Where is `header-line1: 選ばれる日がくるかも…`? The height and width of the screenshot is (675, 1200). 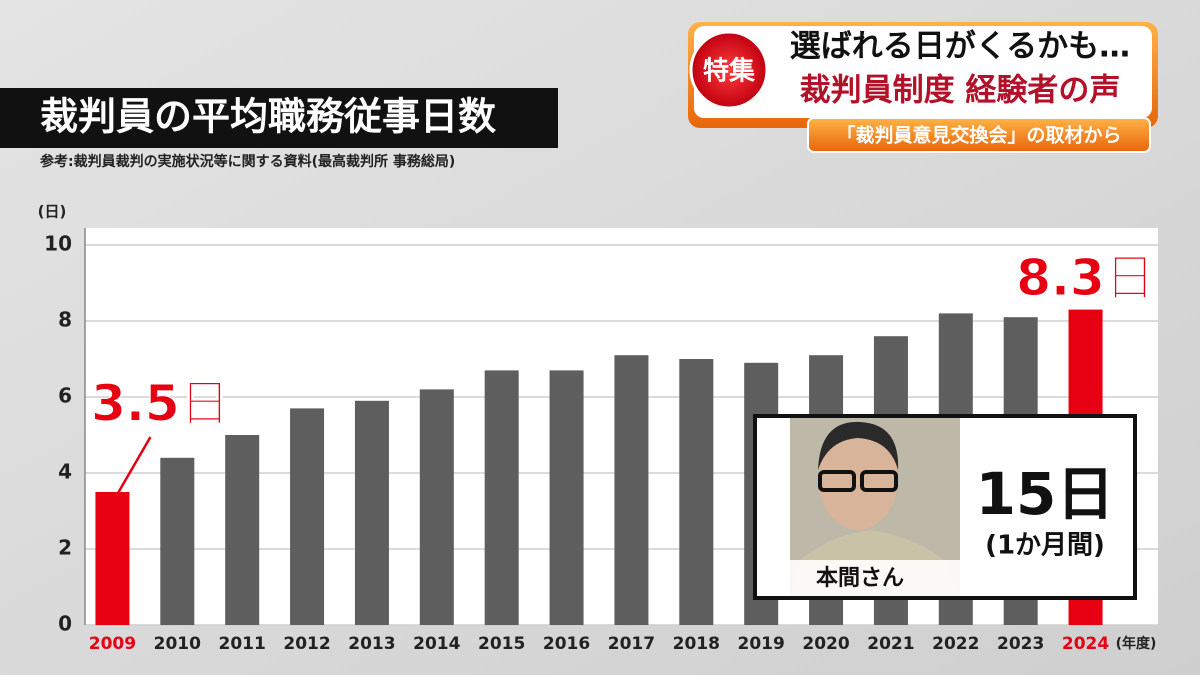 header-line1: 選ばれる日がくるかも… is located at coordinates (960, 47).